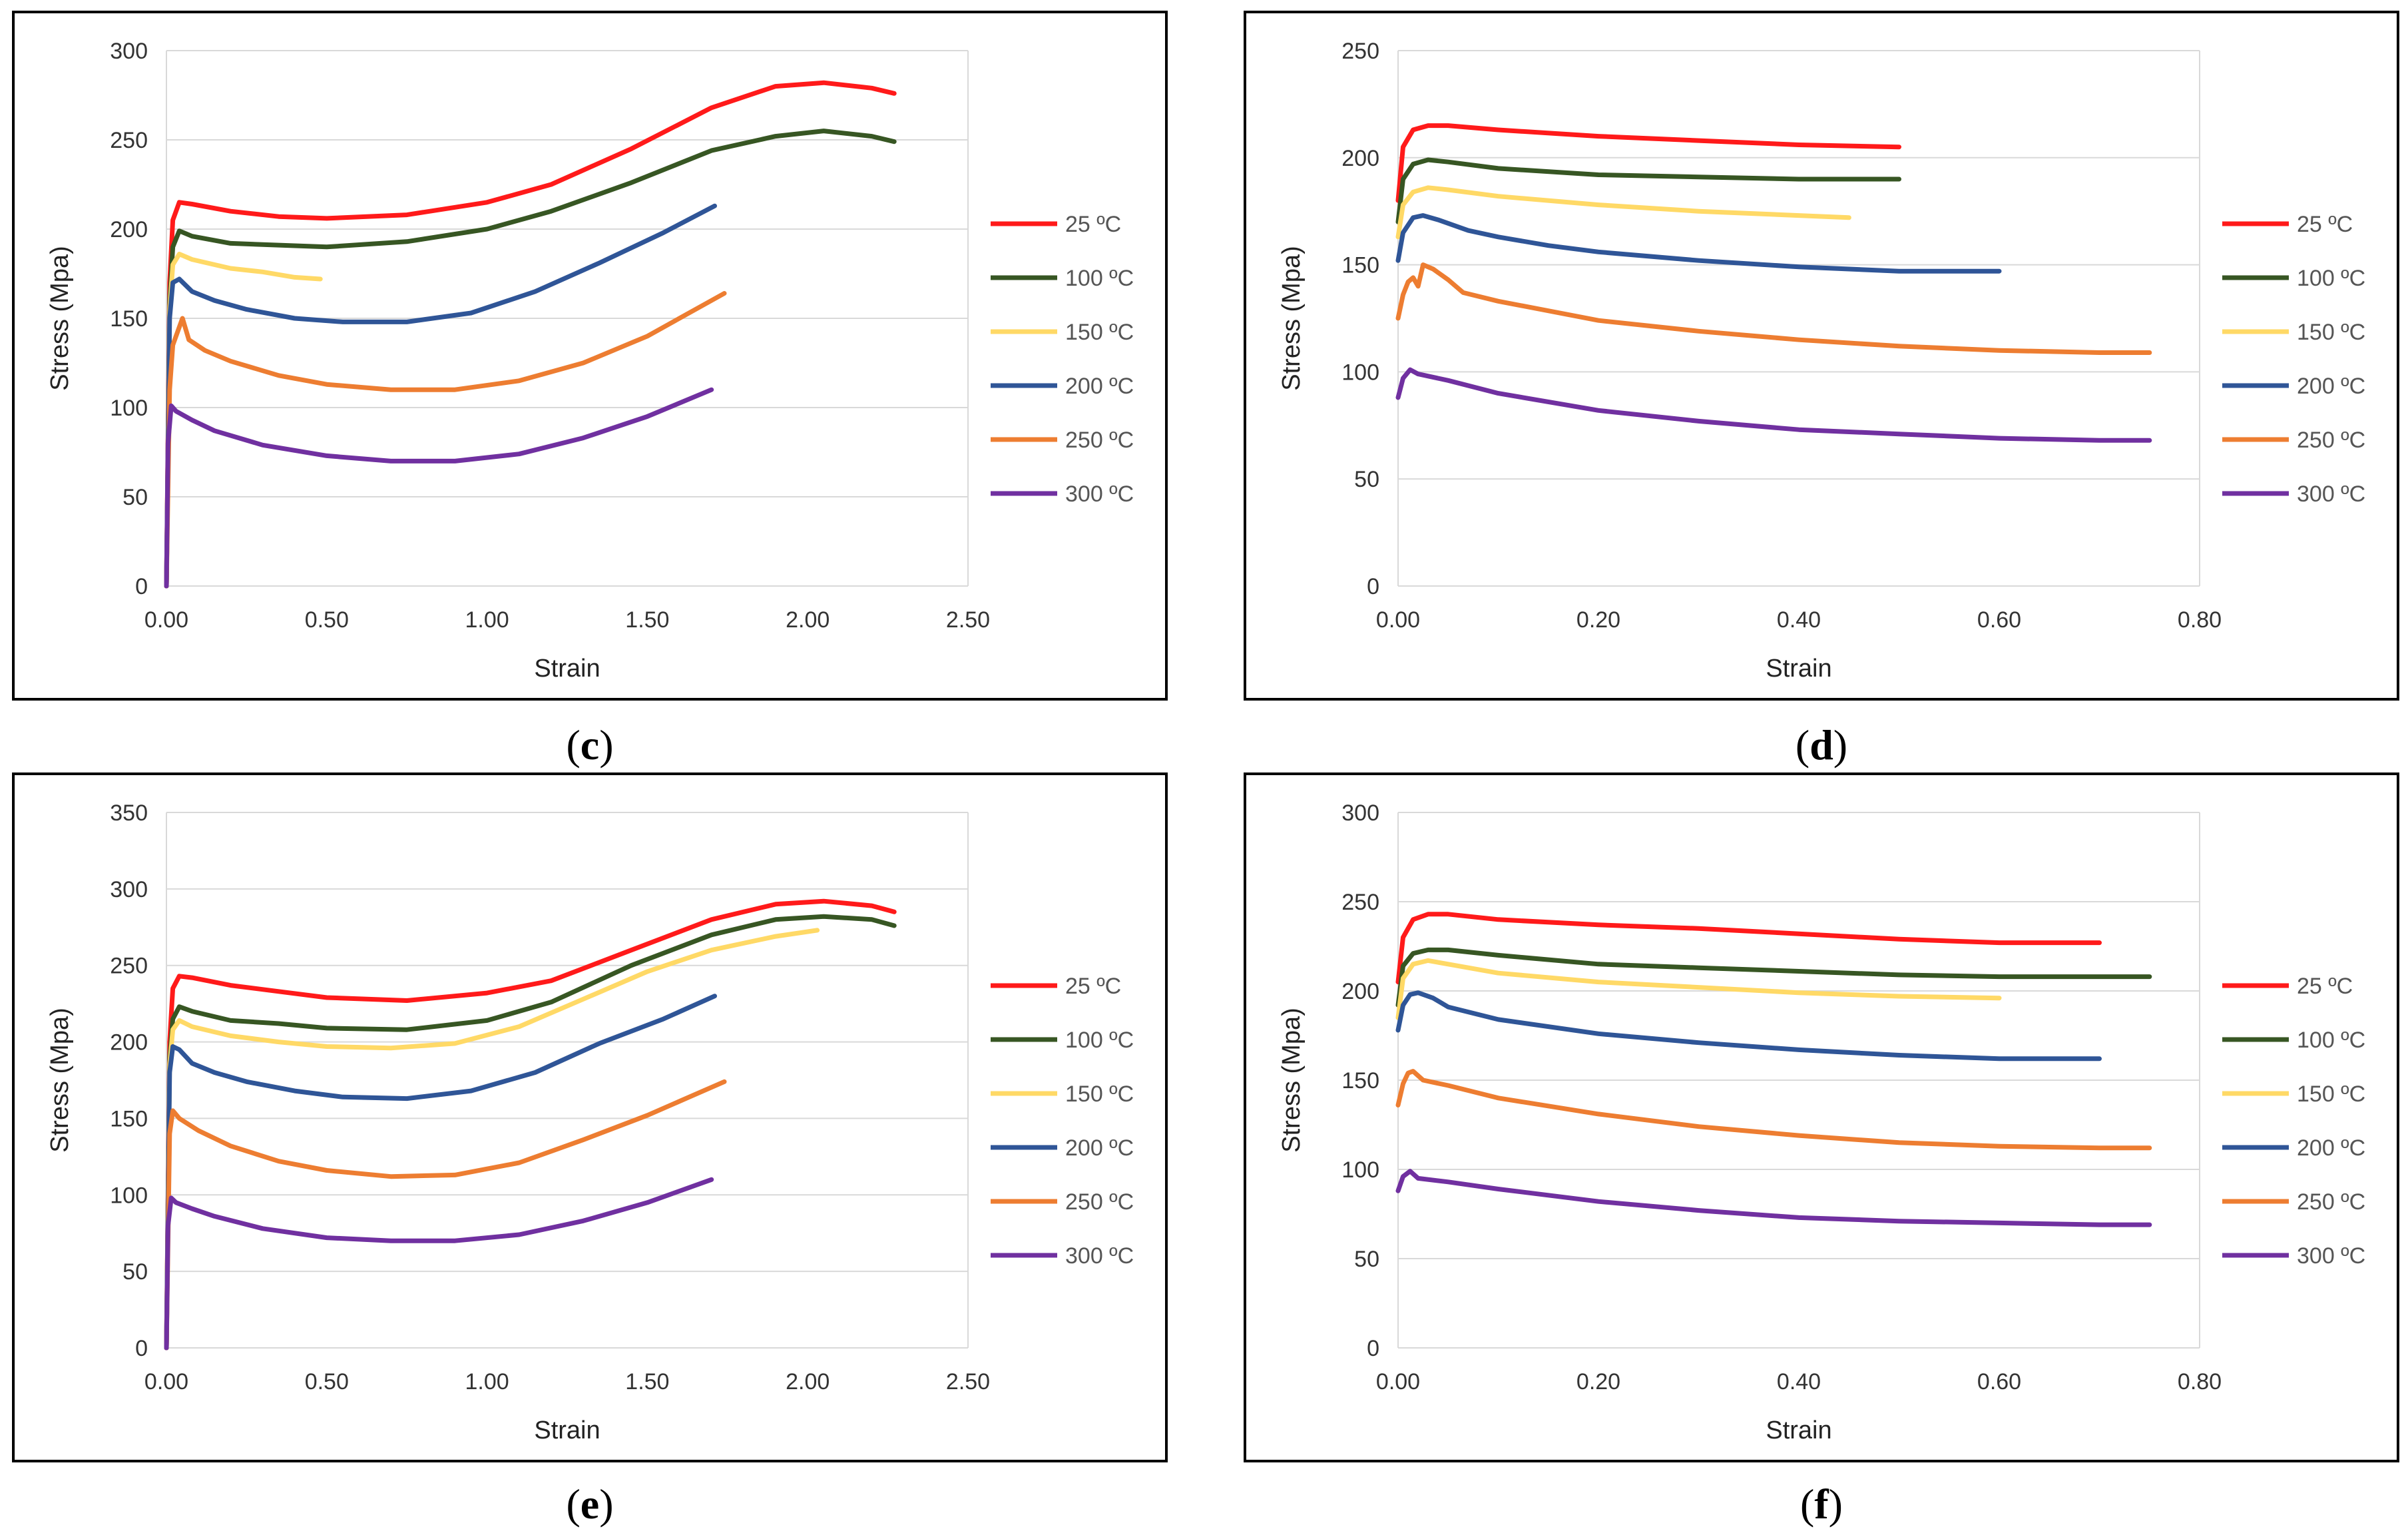 Image resolution: width=2408 pixels, height=1537 pixels. I want to click on y-tick-label: 350, so click(129, 813).